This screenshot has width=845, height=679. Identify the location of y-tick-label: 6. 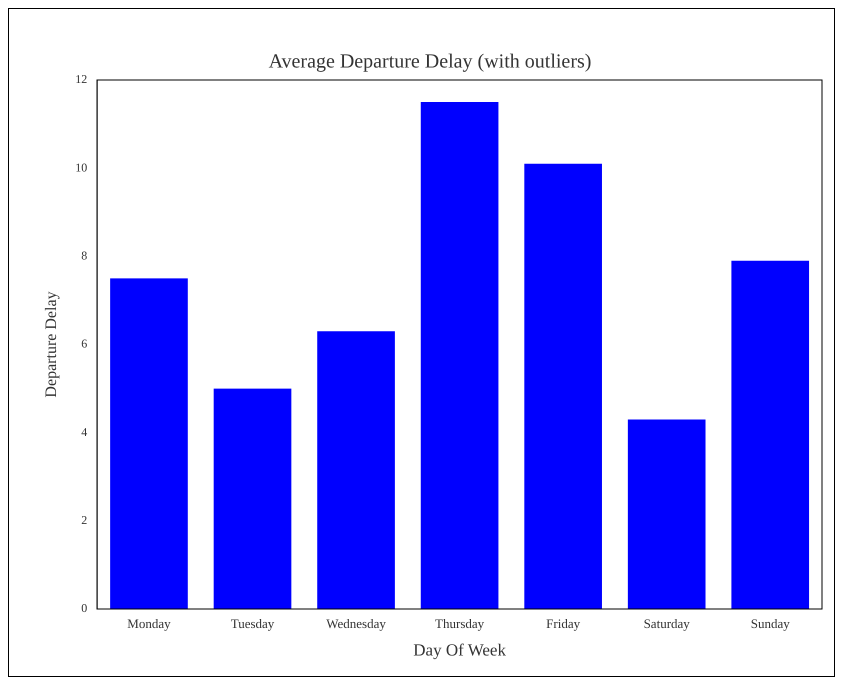
(84, 343).